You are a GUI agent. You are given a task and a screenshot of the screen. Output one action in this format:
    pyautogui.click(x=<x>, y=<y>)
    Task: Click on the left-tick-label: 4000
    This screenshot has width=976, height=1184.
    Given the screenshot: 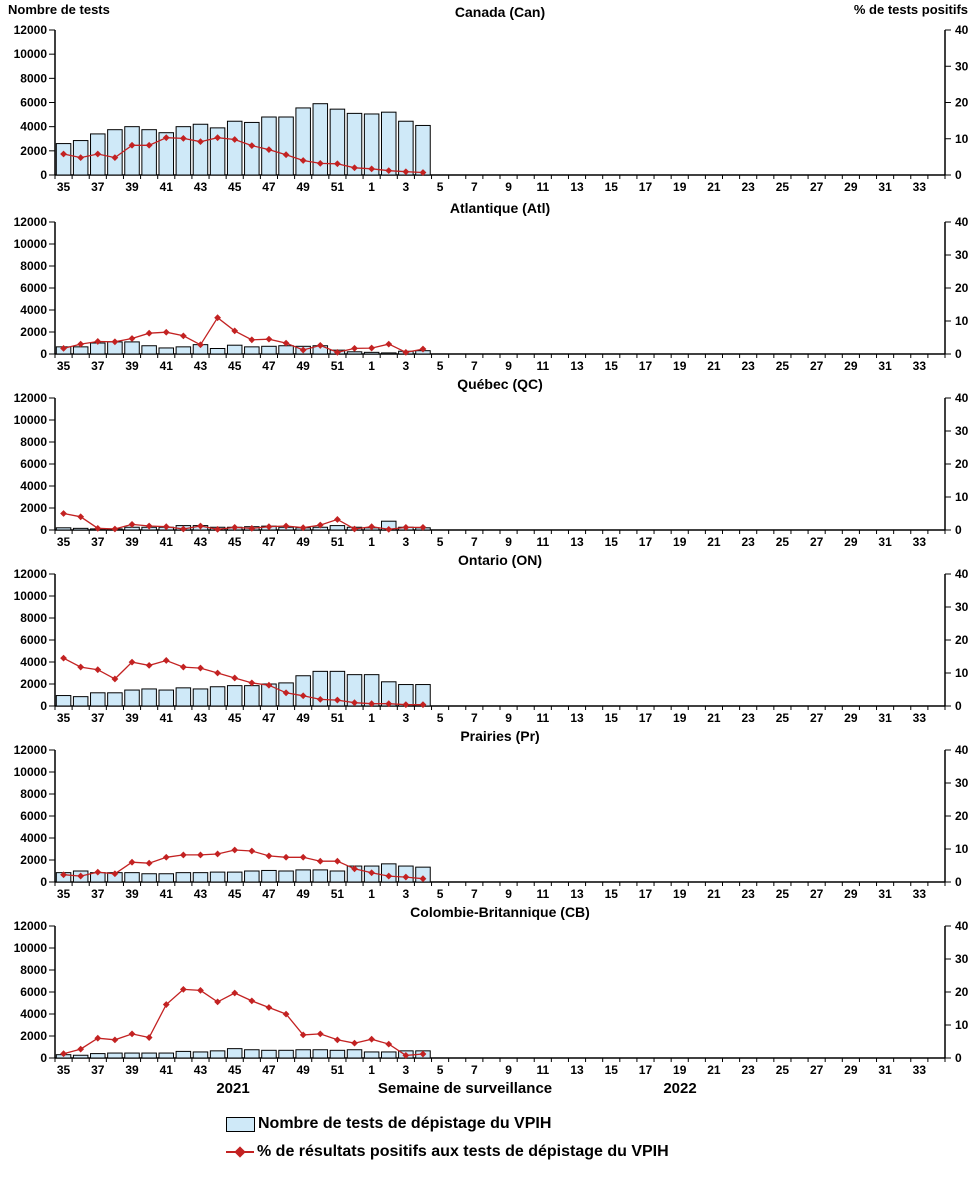 What is the action you would take?
    pyautogui.click(x=33, y=838)
    